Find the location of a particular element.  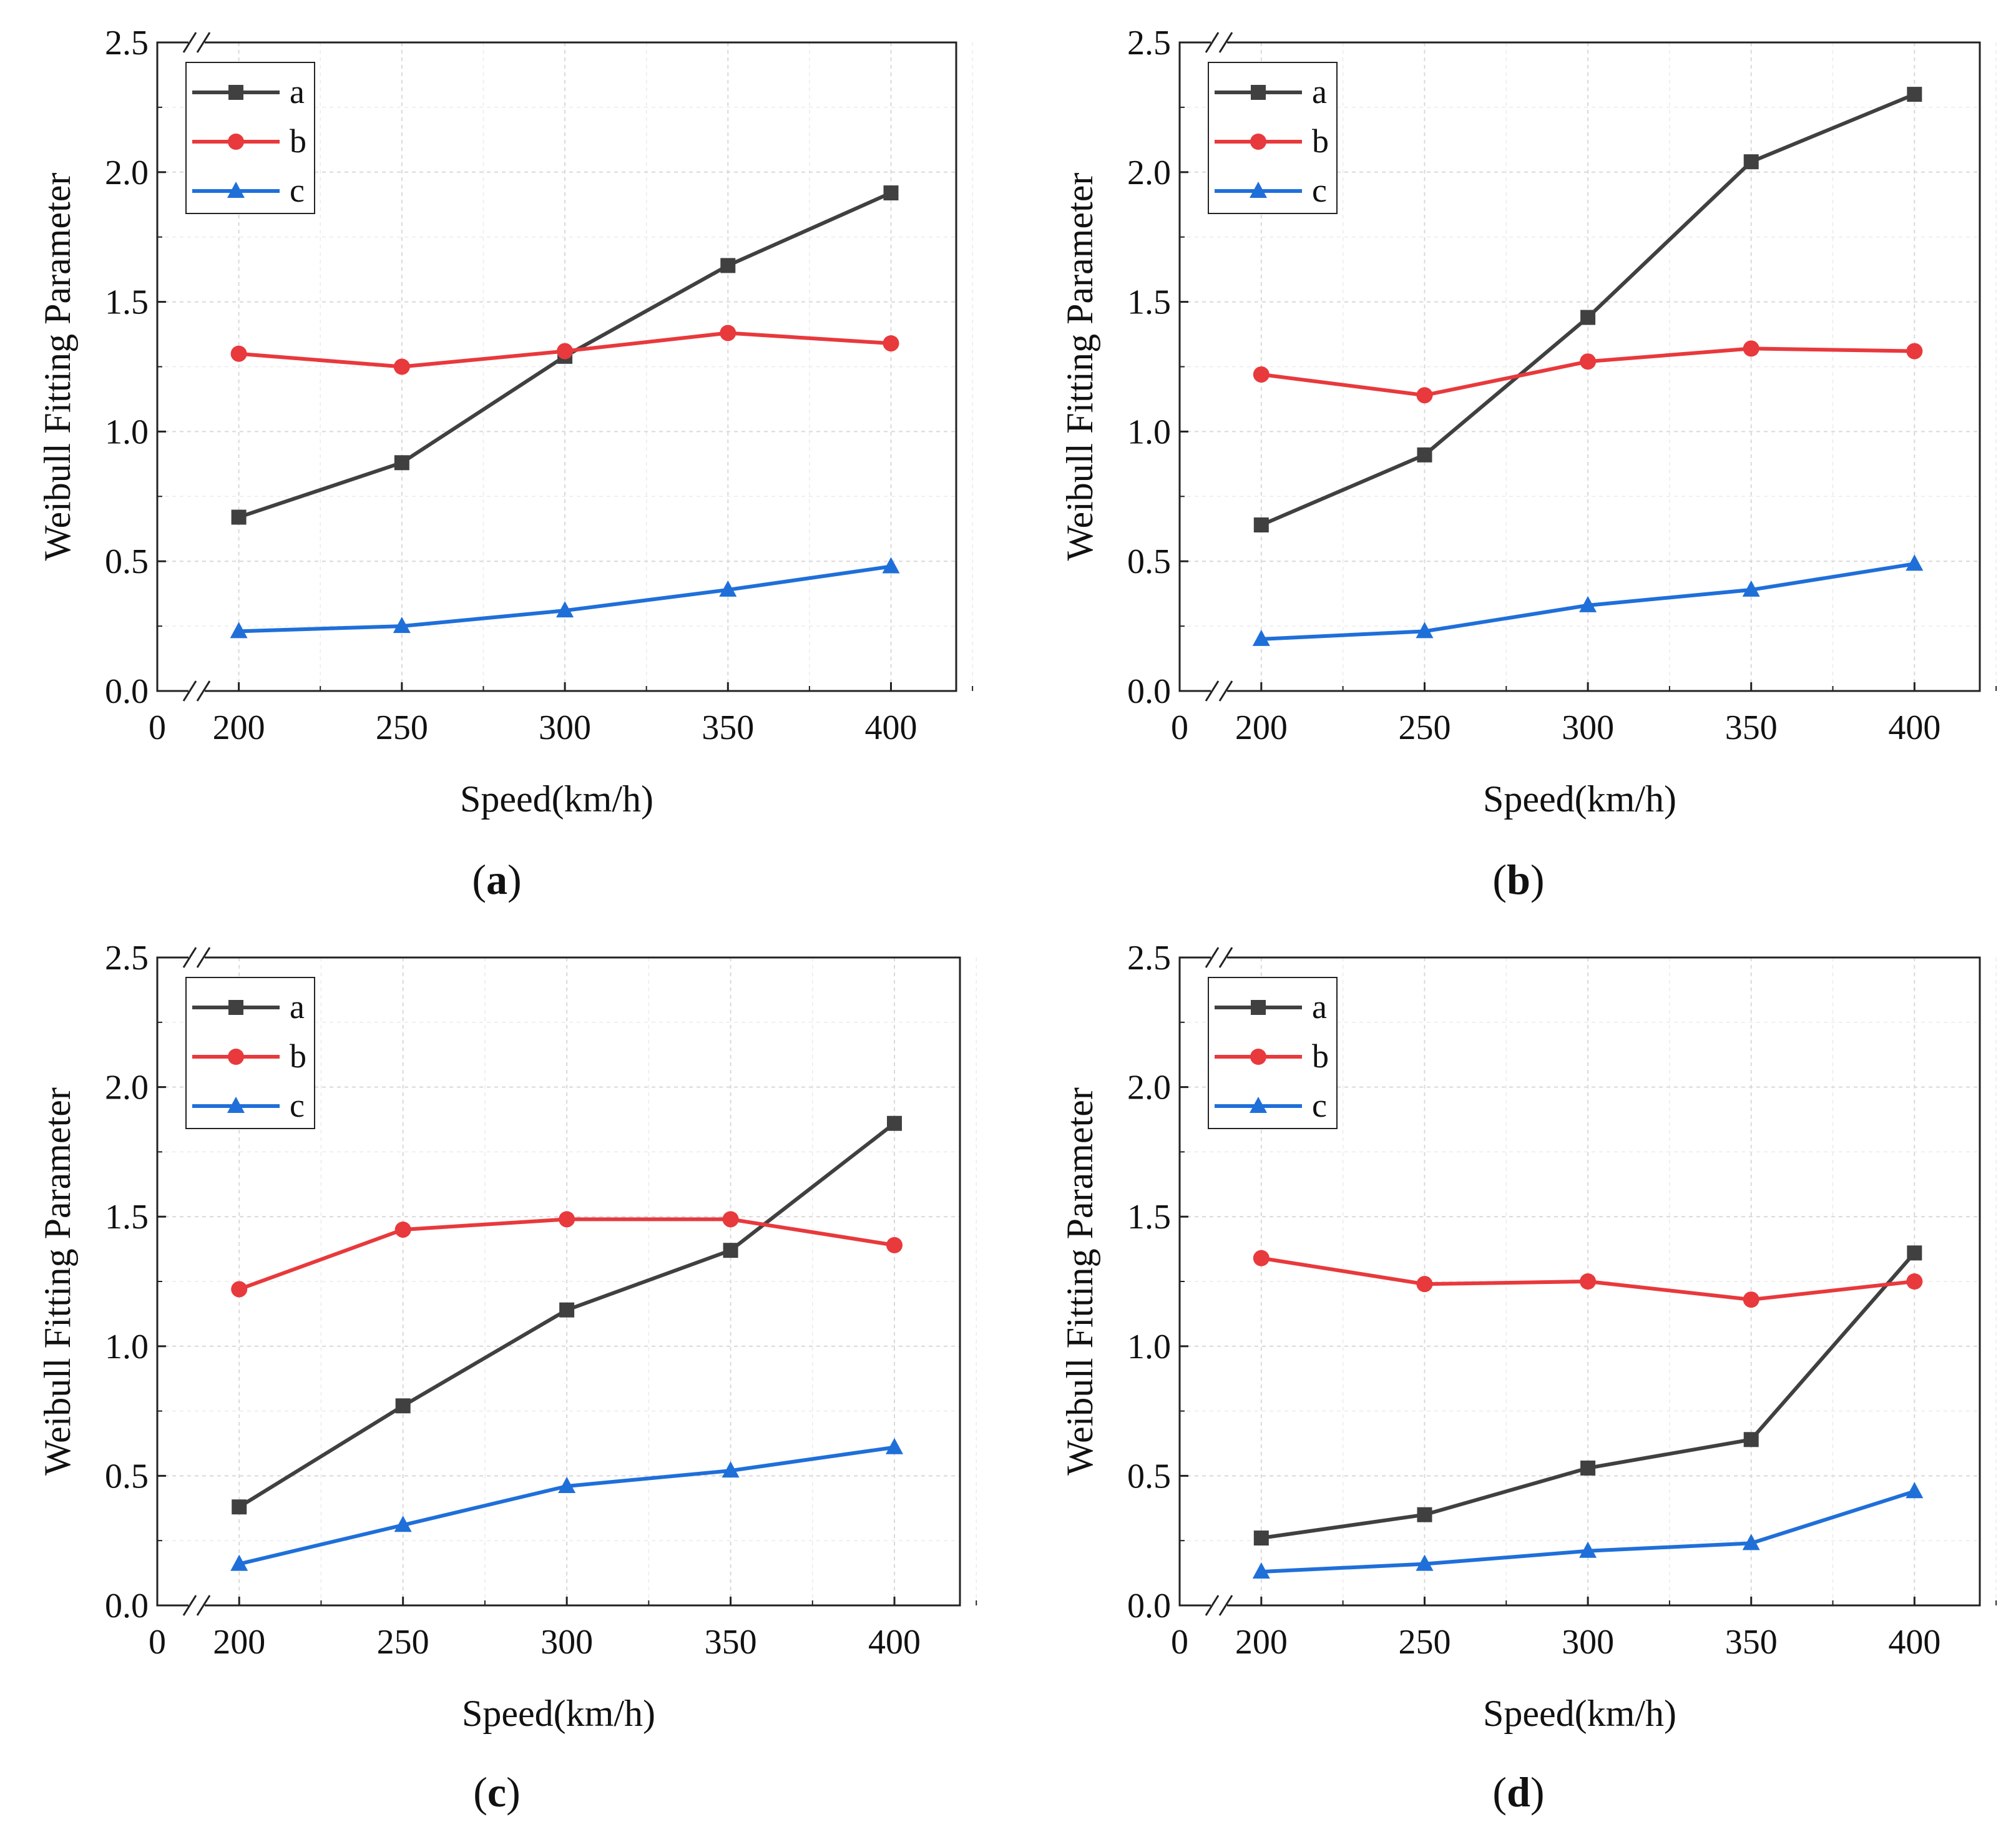

caption-letter: c is located at coordinates (496, 1792).